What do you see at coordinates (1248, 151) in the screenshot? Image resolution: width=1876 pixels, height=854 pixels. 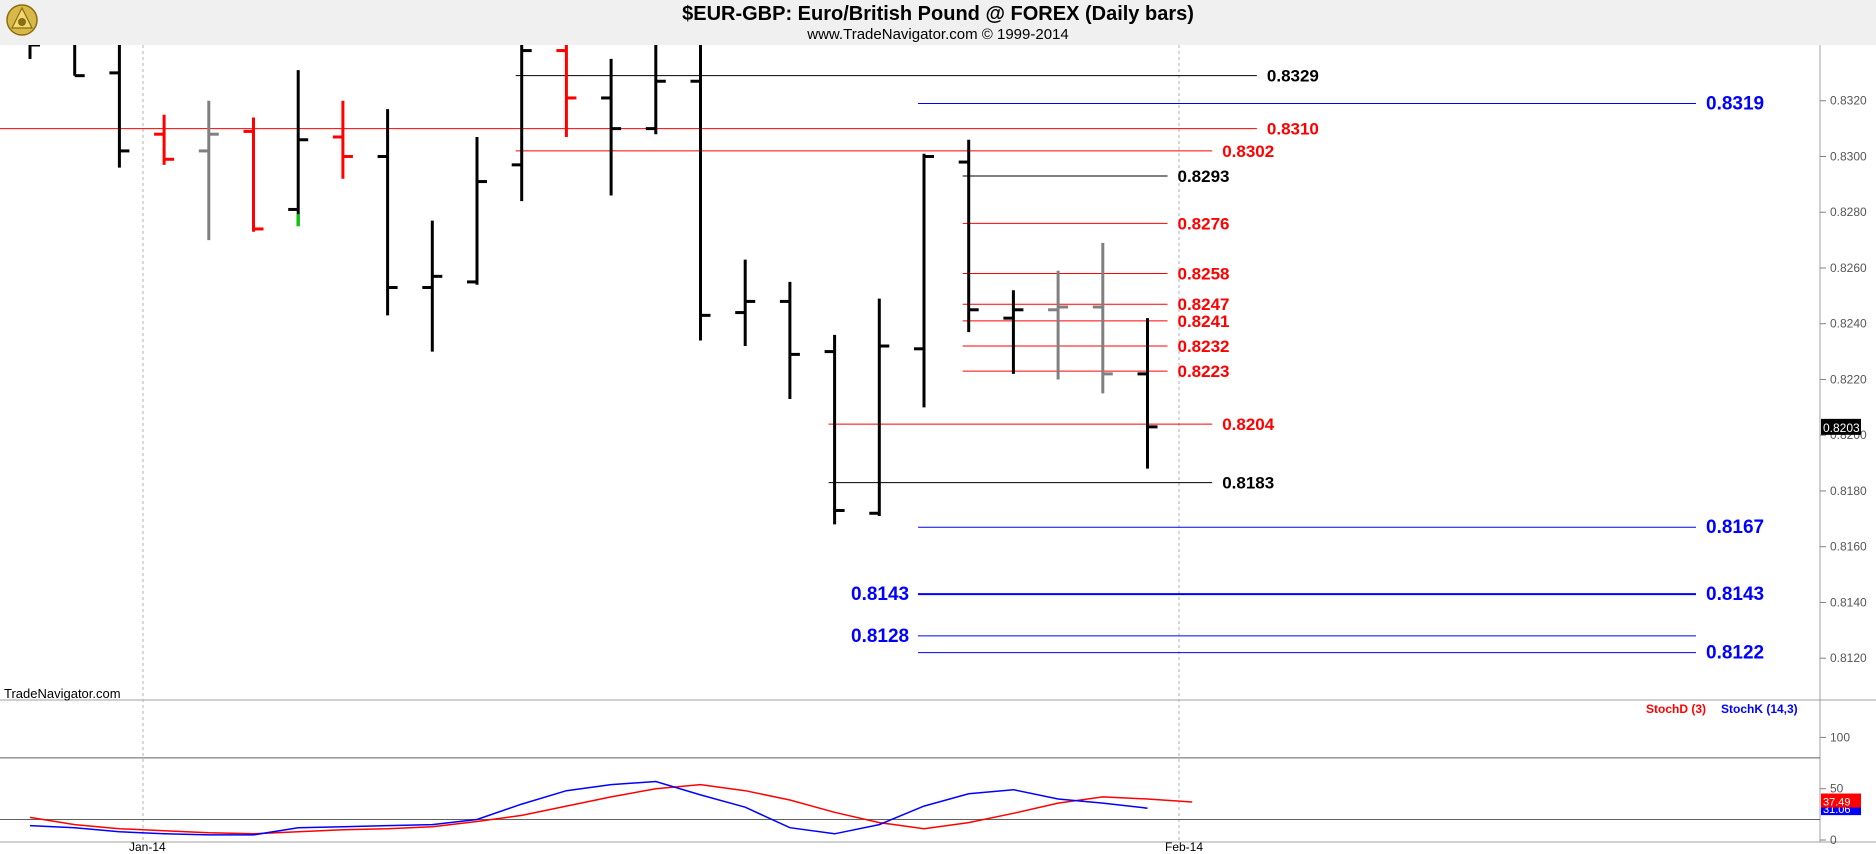 I see `level-label: 0.8302` at bounding box center [1248, 151].